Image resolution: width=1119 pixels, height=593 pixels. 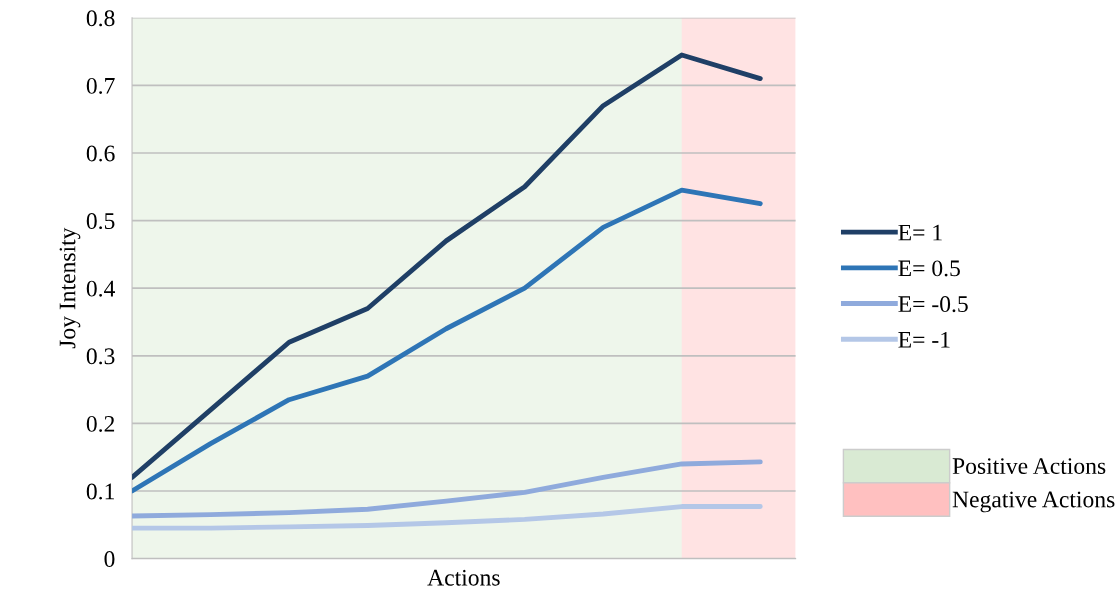 What do you see at coordinates (1029, 466) in the screenshot?
I see `text: Positive Actions` at bounding box center [1029, 466].